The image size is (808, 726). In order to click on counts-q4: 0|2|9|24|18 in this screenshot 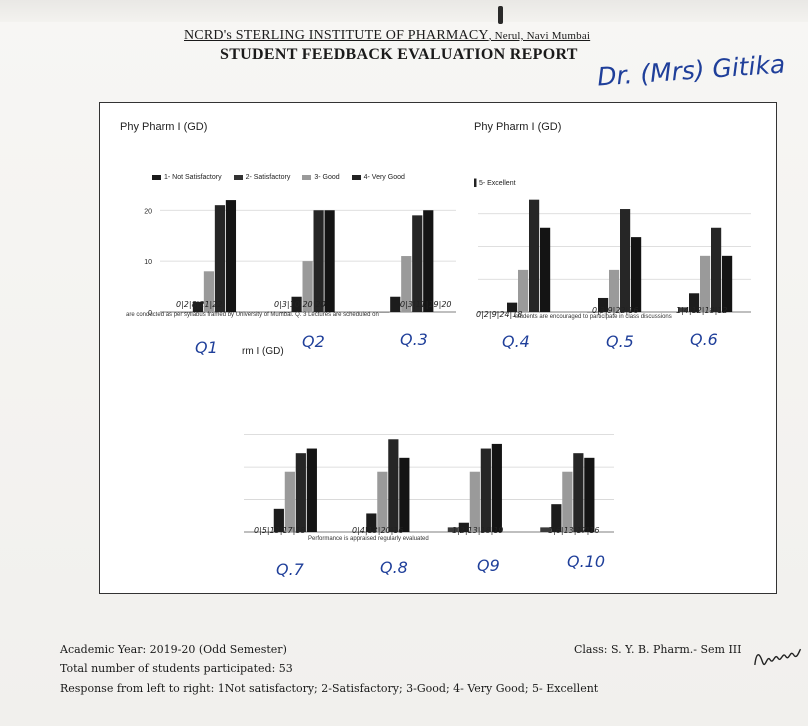, I will do `click(499, 314)`.